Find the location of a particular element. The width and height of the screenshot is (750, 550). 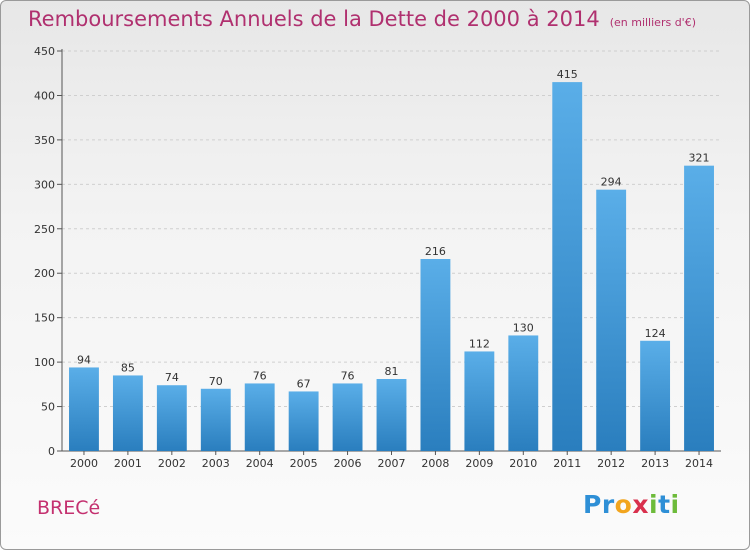

x-tick-label: 2003 is located at coordinates (216, 463).